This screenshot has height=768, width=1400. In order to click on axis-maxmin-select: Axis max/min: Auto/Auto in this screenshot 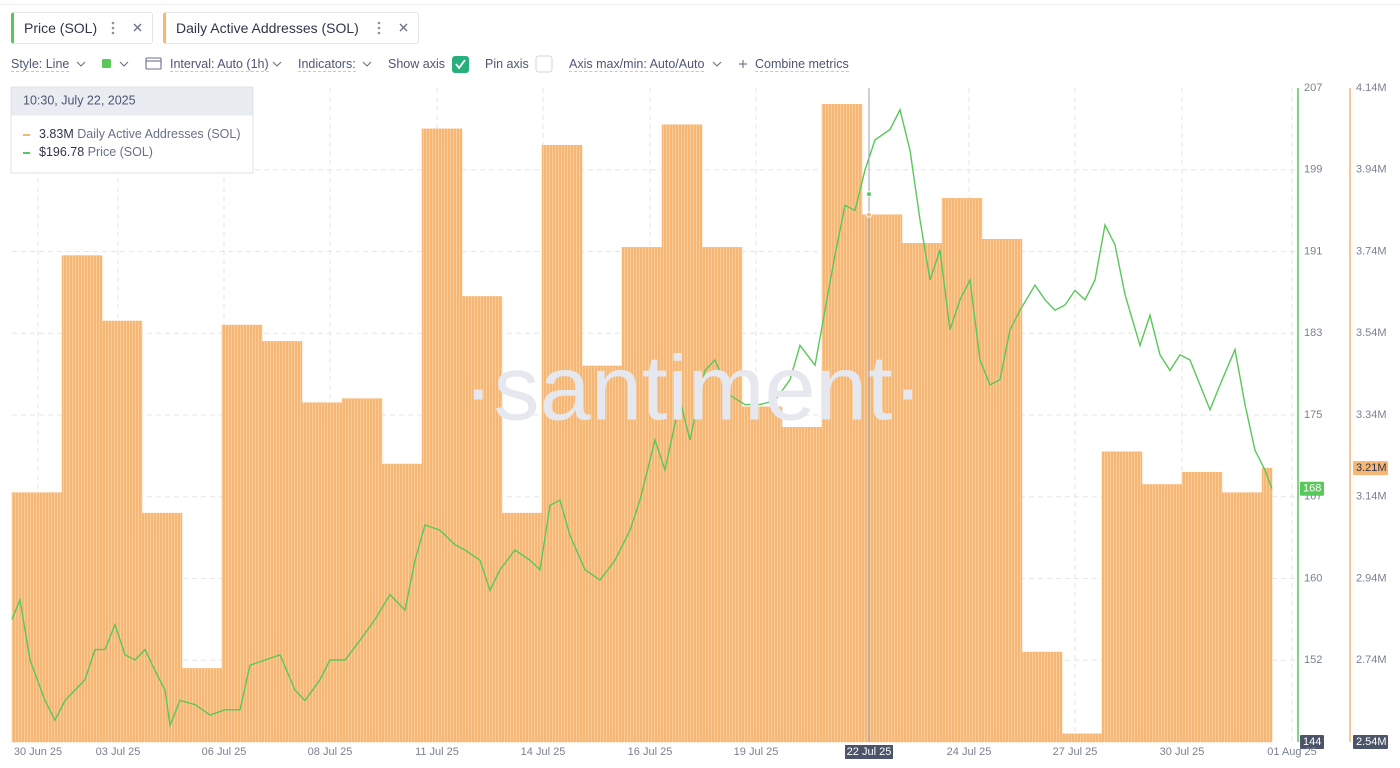, I will do `click(637, 64)`.